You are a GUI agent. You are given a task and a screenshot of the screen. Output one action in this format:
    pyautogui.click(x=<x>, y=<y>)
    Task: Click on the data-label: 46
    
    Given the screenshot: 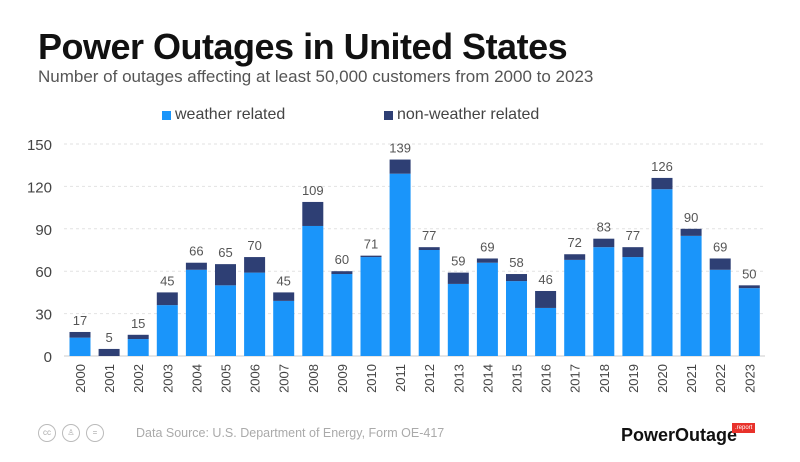 What is the action you would take?
    pyautogui.click(x=545, y=279)
    